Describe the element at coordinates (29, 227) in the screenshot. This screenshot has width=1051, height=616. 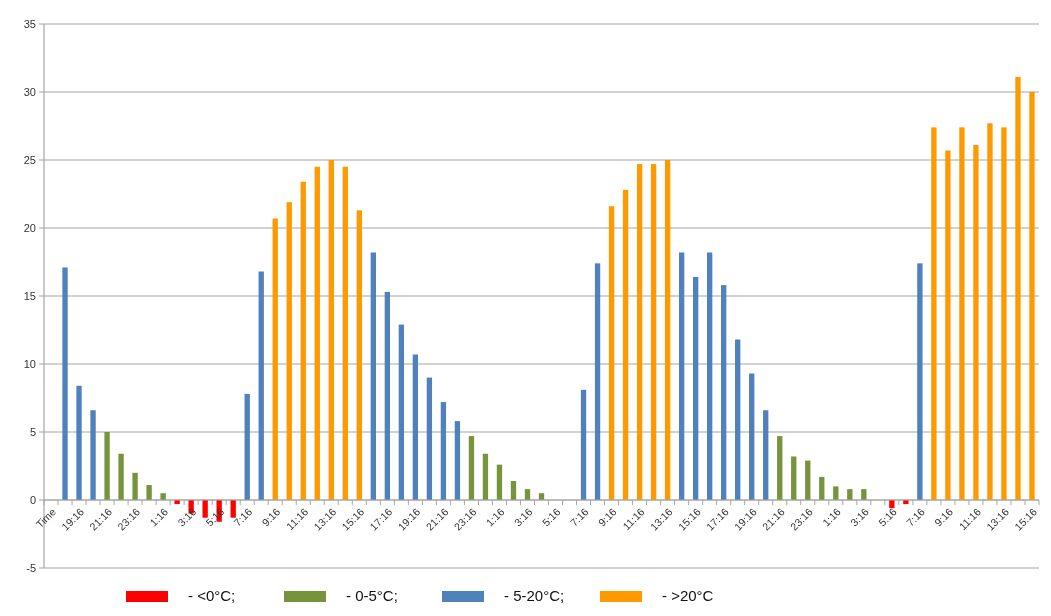
I see `y-tick-label: 20` at that location.